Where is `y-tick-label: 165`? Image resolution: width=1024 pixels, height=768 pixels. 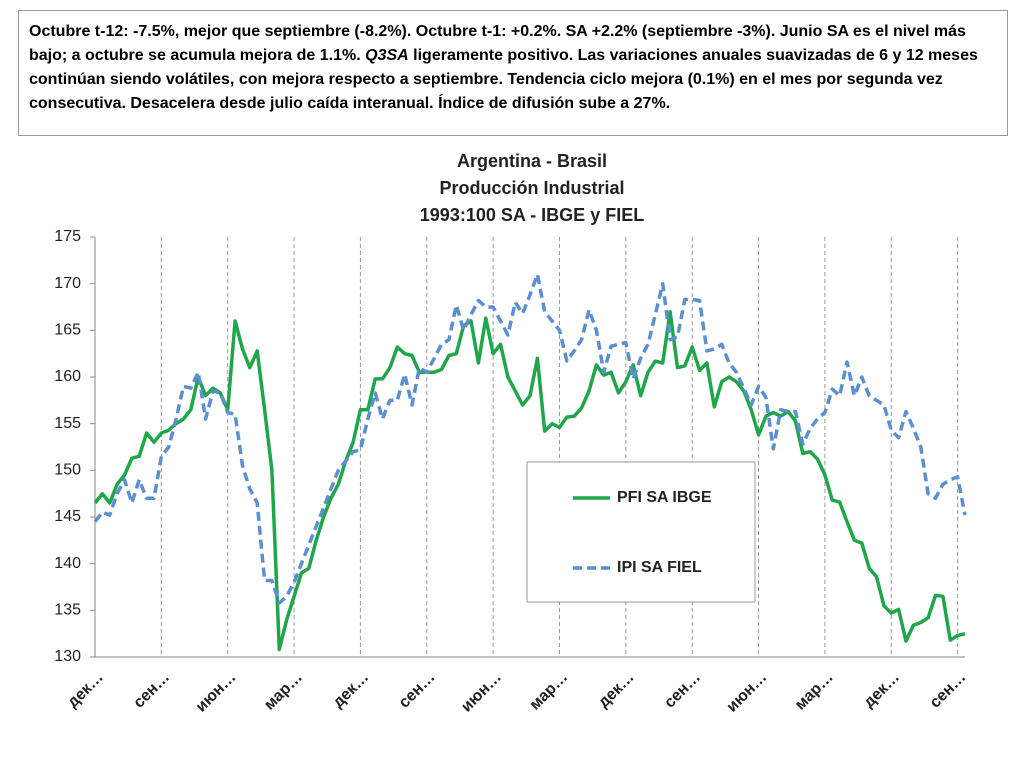 y-tick-label: 165 is located at coordinates (67, 330).